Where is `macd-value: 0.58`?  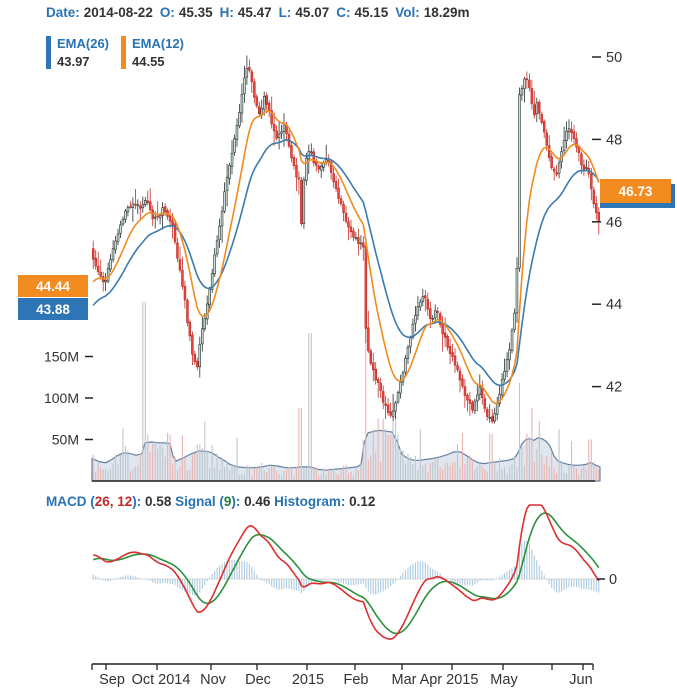
macd-value: 0.58 is located at coordinates (158, 501).